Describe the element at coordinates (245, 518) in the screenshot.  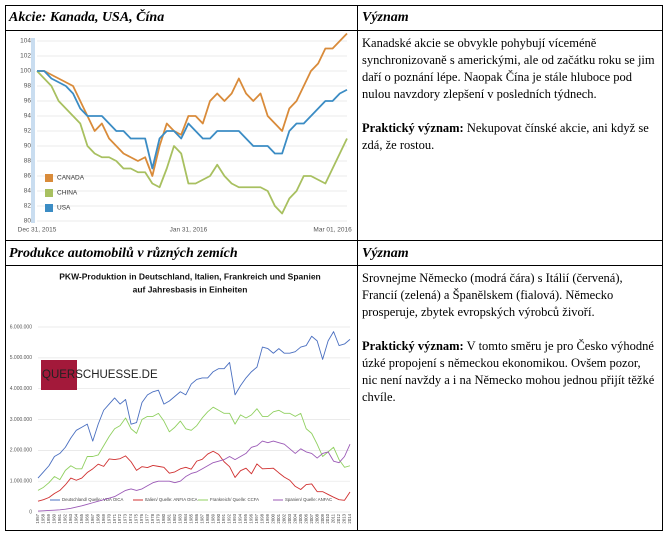
I see `x-tick-label: 1995` at that location.